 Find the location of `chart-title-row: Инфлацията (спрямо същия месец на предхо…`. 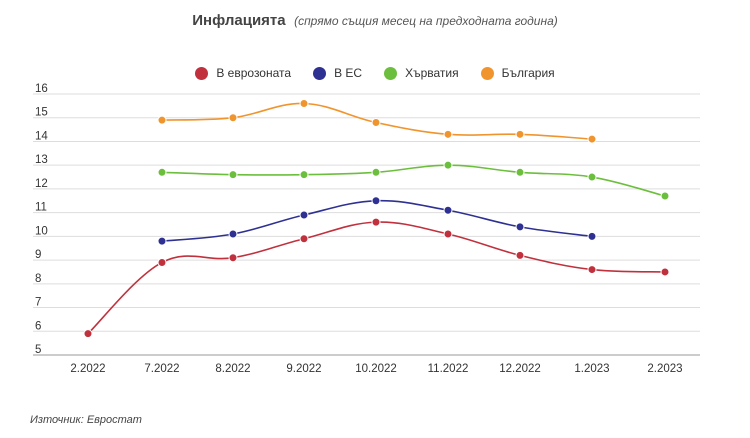

chart-title-row: Инфлацията (спрямо същия месец на предхо… is located at coordinates (375, 21).